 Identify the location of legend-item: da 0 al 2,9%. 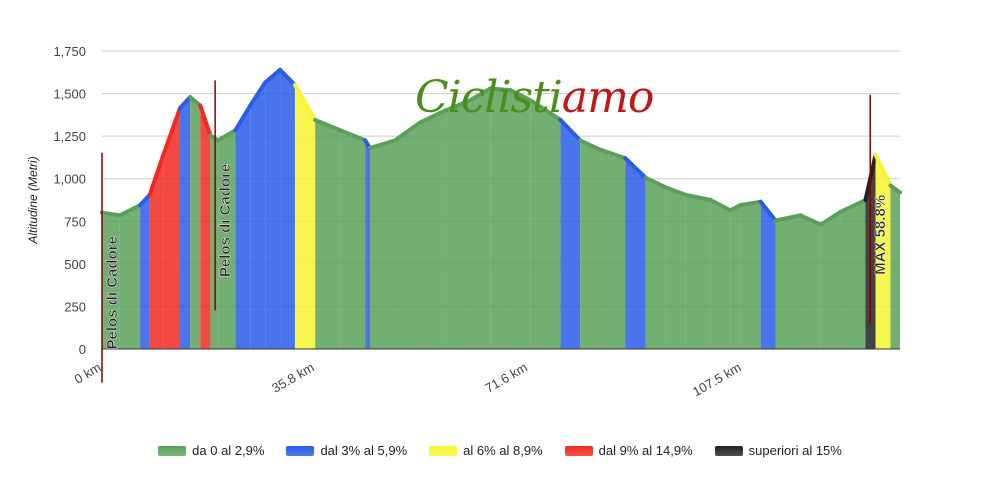
(211, 450).